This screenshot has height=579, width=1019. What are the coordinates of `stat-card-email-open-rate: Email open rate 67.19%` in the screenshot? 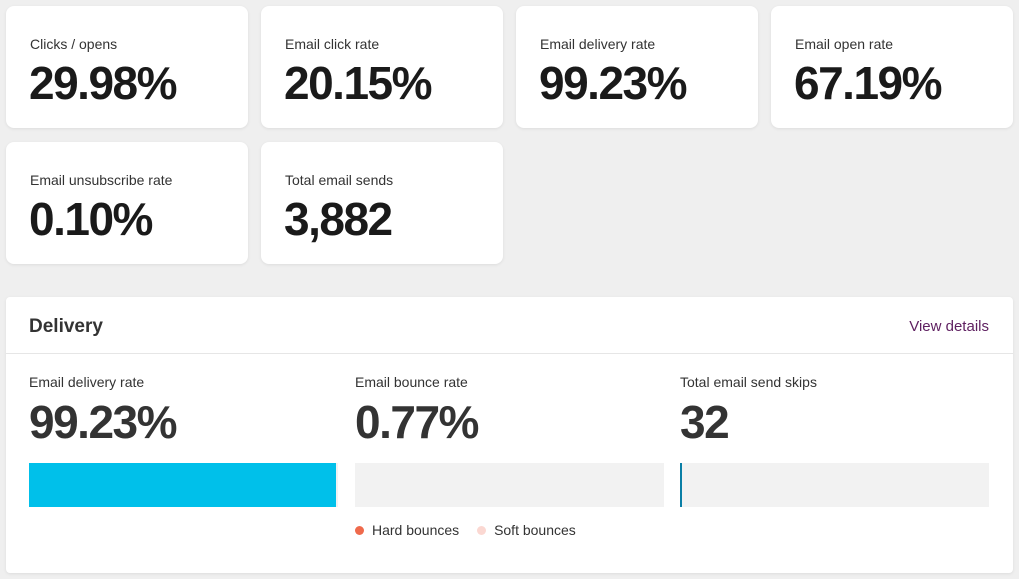 It's located at (892, 67).